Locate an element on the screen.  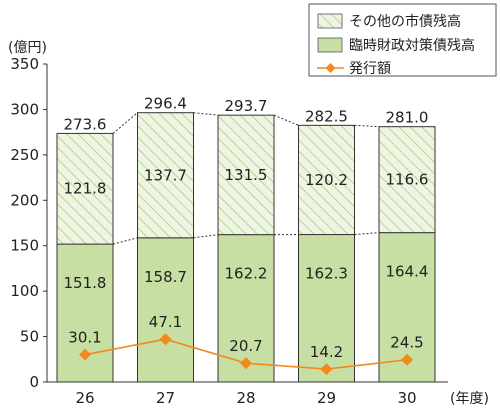
legend-label: 発行額 is located at coordinates (370, 69).